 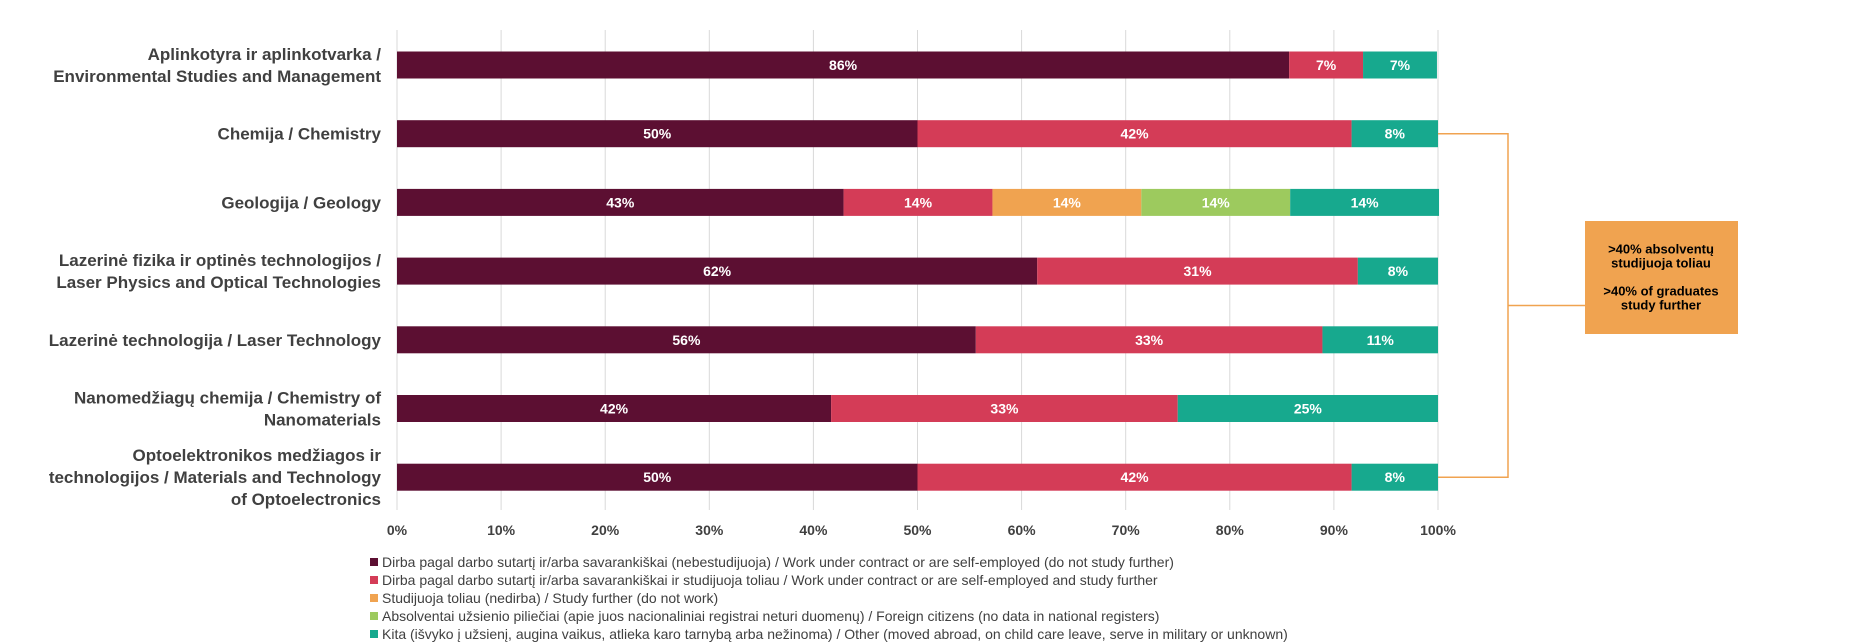 I want to click on data-label: 11%, so click(x=1381, y=340).